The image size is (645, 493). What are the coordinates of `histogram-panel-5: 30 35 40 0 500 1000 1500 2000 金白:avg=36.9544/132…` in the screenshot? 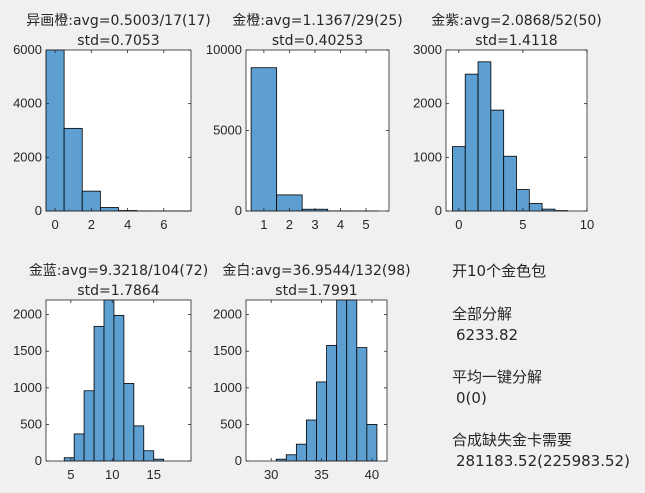 It's located at (312, 372).